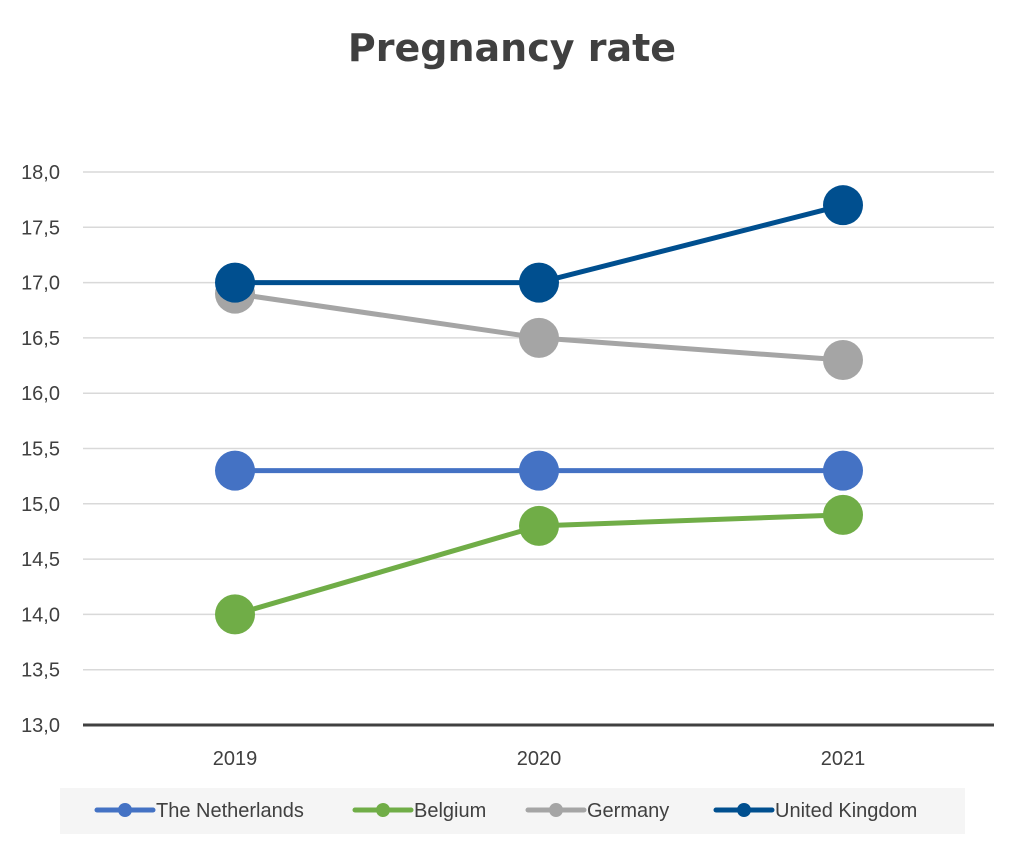 This screenshot has width=1024, height=850. I want to click on y-tick-label: 13,5, so click(40, 671).